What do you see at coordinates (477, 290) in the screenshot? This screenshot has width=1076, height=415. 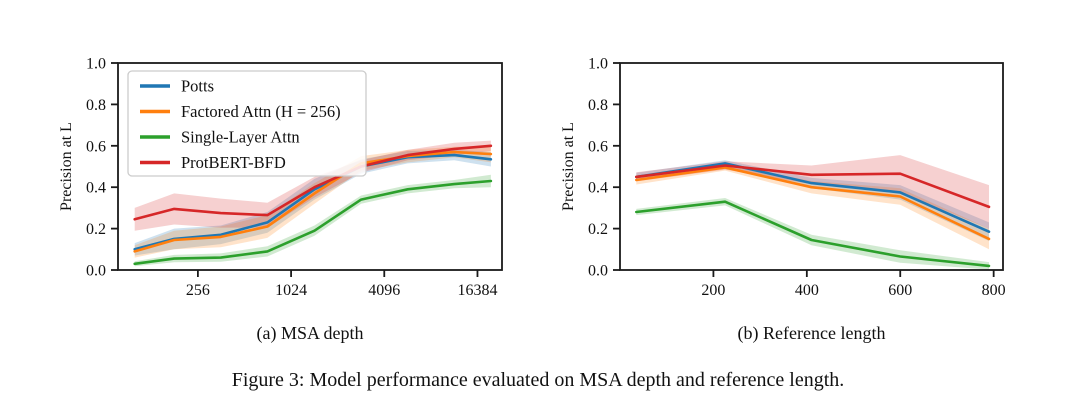 I see `x-tick-label: 16384` at bounding box center [477, 290].